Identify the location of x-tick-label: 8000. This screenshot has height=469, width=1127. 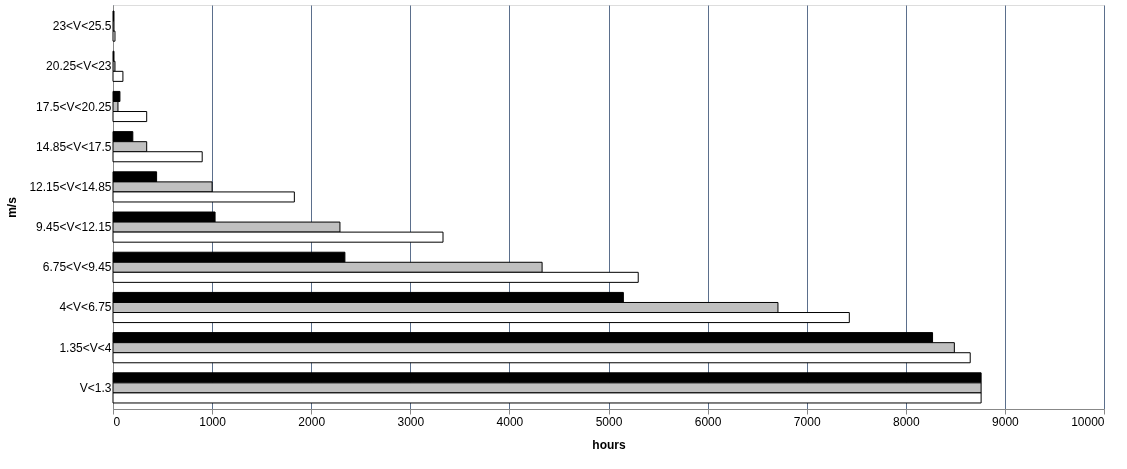
(906, 421).